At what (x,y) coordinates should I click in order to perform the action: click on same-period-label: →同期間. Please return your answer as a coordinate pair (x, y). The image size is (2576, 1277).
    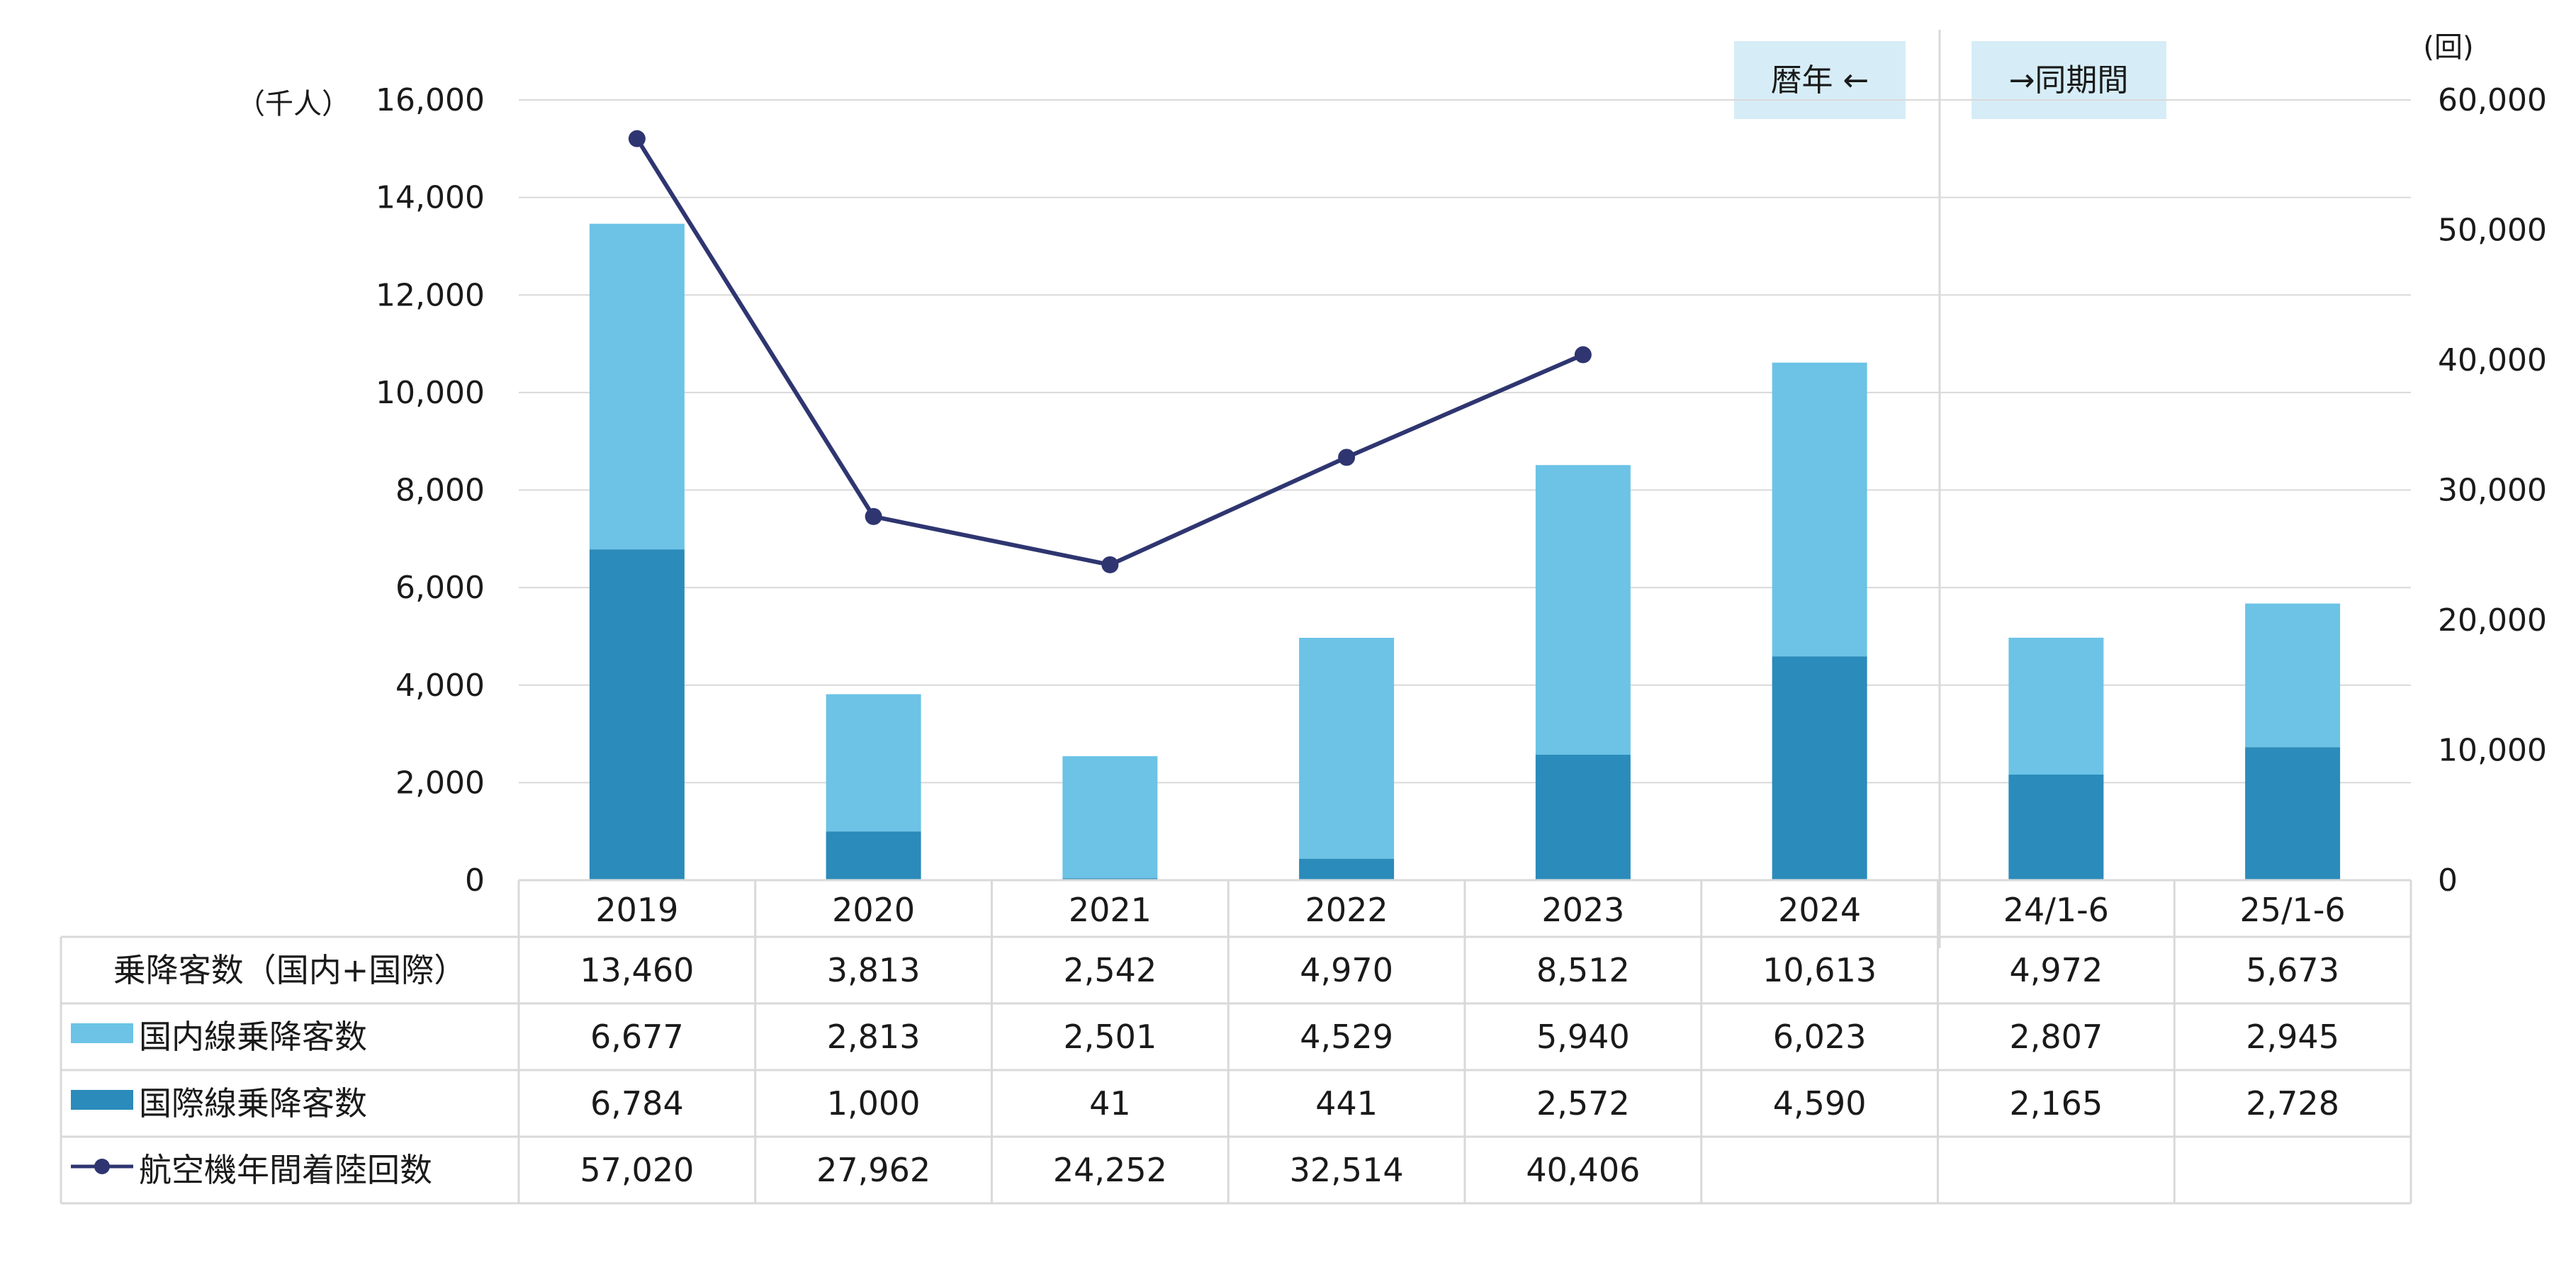
    Looking at the image, I should click on (2069, 80).